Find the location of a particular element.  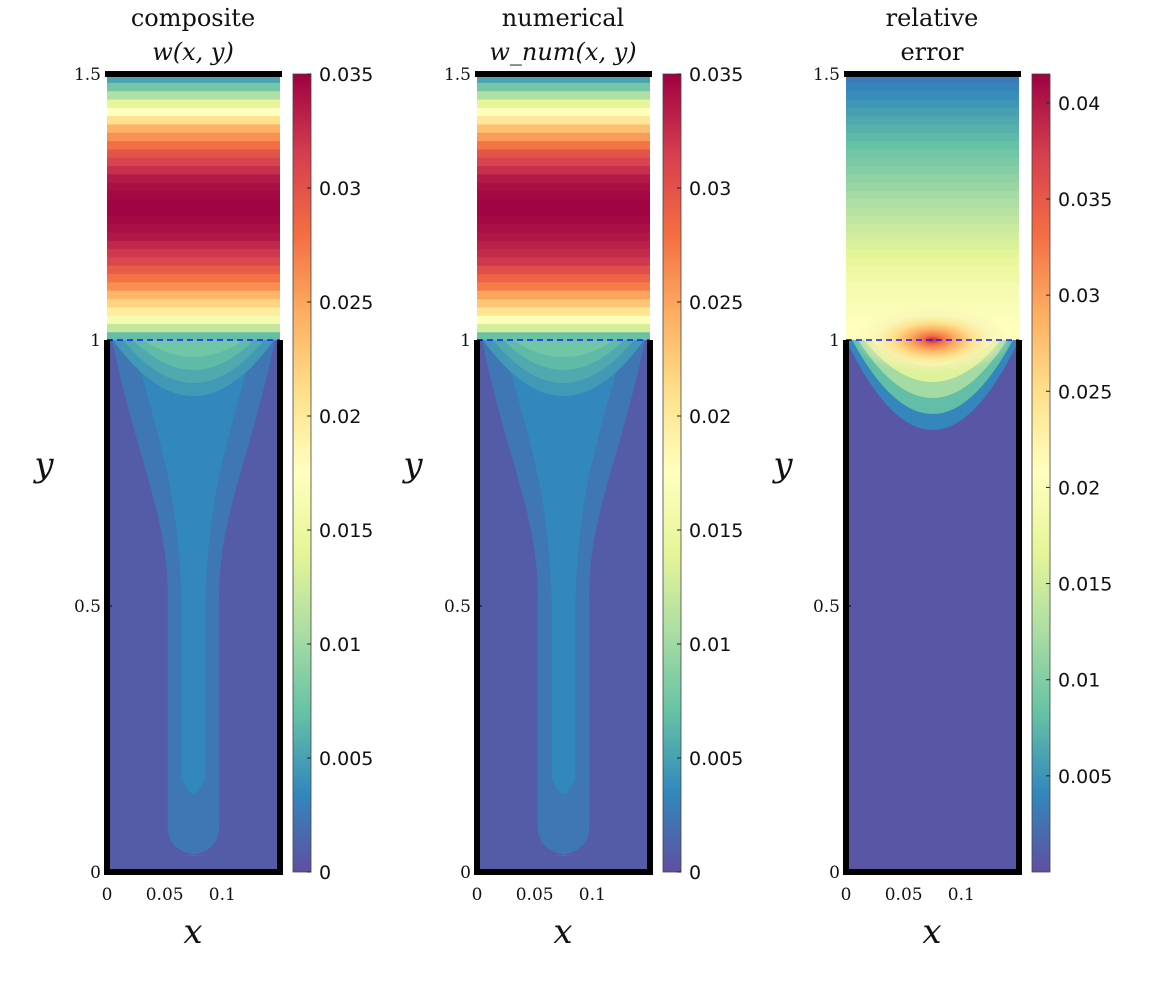

error-hotspot is located at coordinates (932, 340).